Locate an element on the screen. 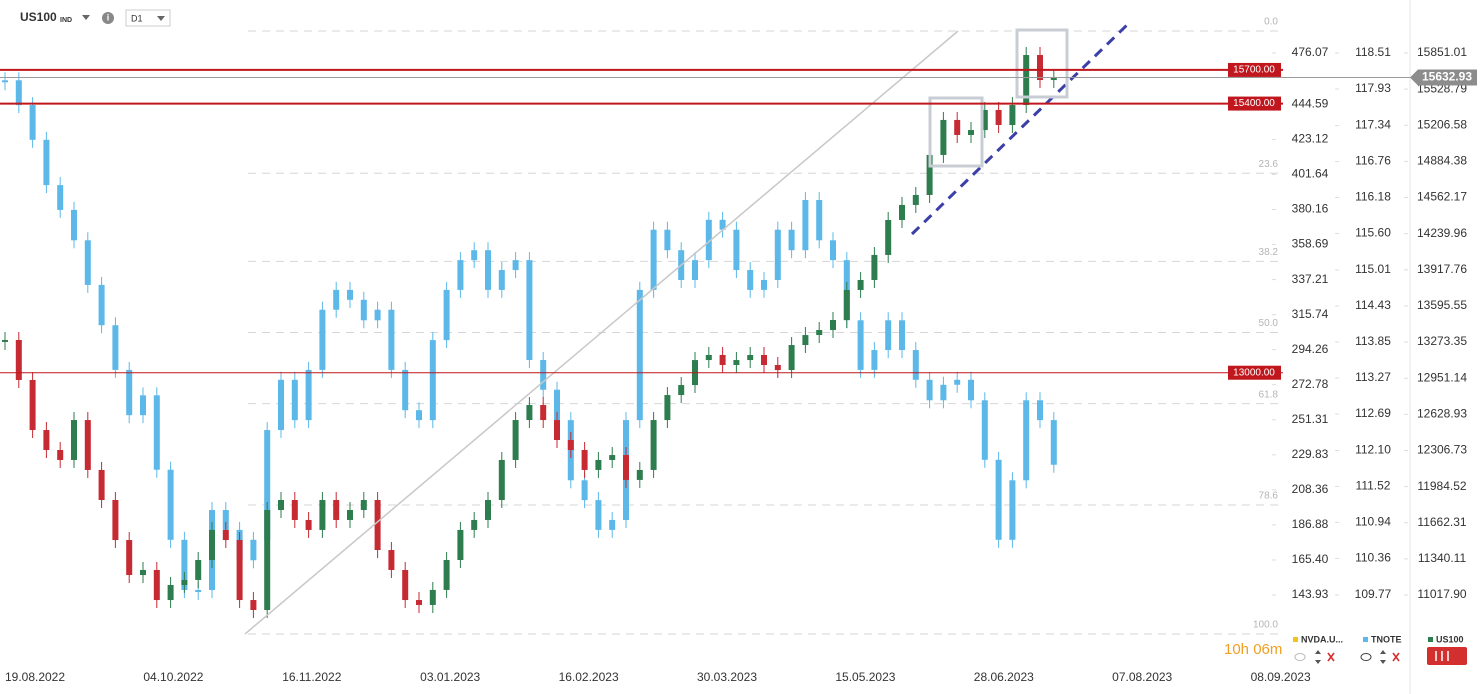 This screenshot has height=694, width=1482. countdown: 10h 06m is located at coordinates (1253, 649).